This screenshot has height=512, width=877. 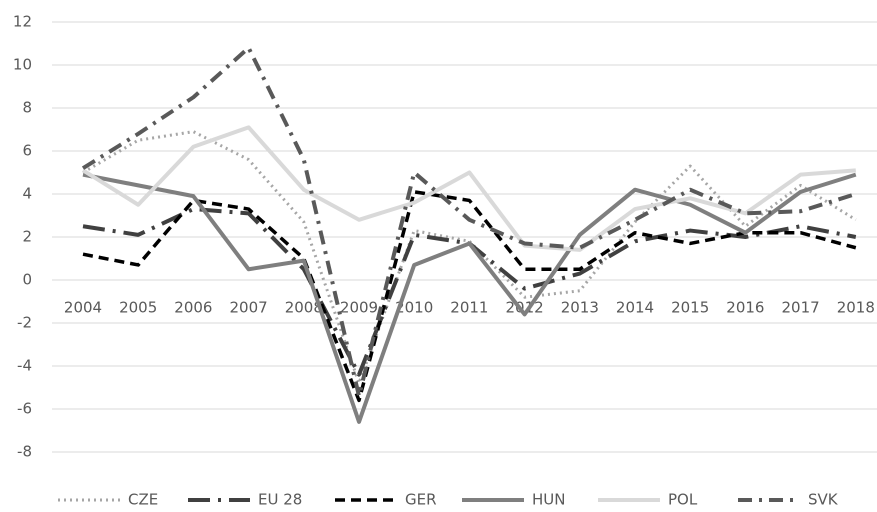 What do you see at coordinates (24, 409) in the screenshot?
I see `y-tick-label: -6` at bounding box center [24, 409].